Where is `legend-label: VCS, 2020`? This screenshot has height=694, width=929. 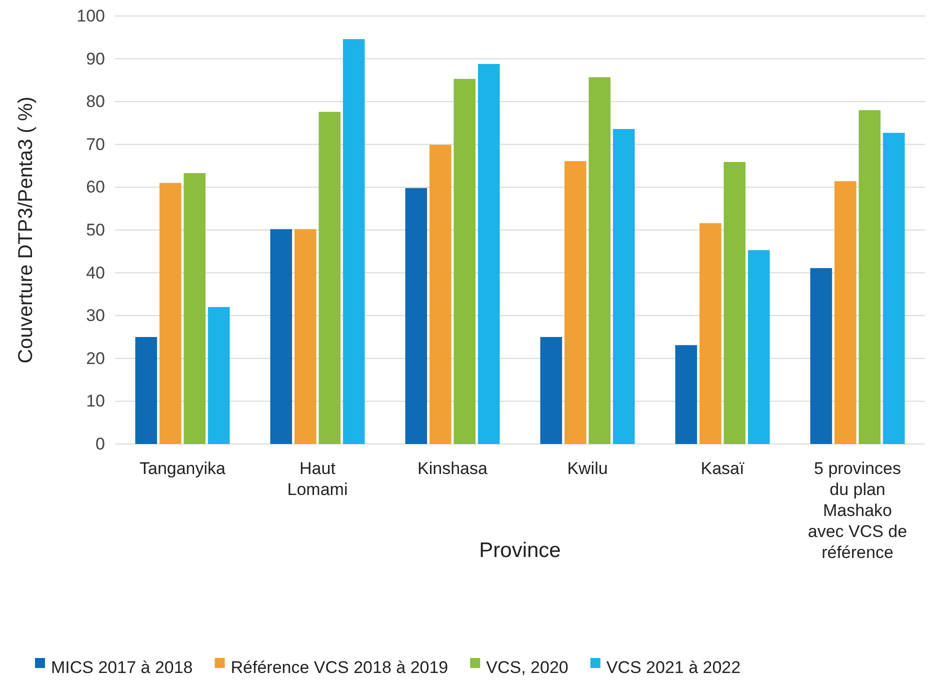 legend-label: VCS, 2020 is located at coordinates (527, 667).